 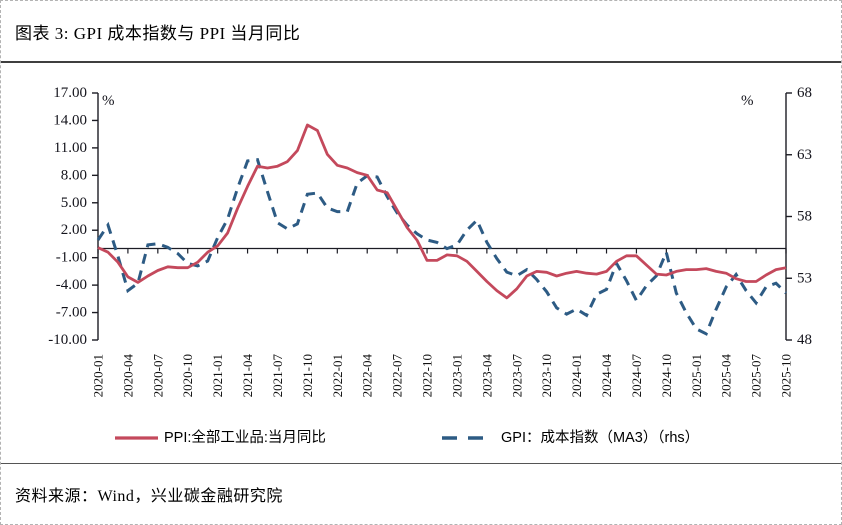 What do you see at coordinates (407, 437) in the screenshot?
I see `legend: PPI:全部工业品:当月同比 GPI：成本指数（MA3）（rhs）` at bounding box center [407, 437].